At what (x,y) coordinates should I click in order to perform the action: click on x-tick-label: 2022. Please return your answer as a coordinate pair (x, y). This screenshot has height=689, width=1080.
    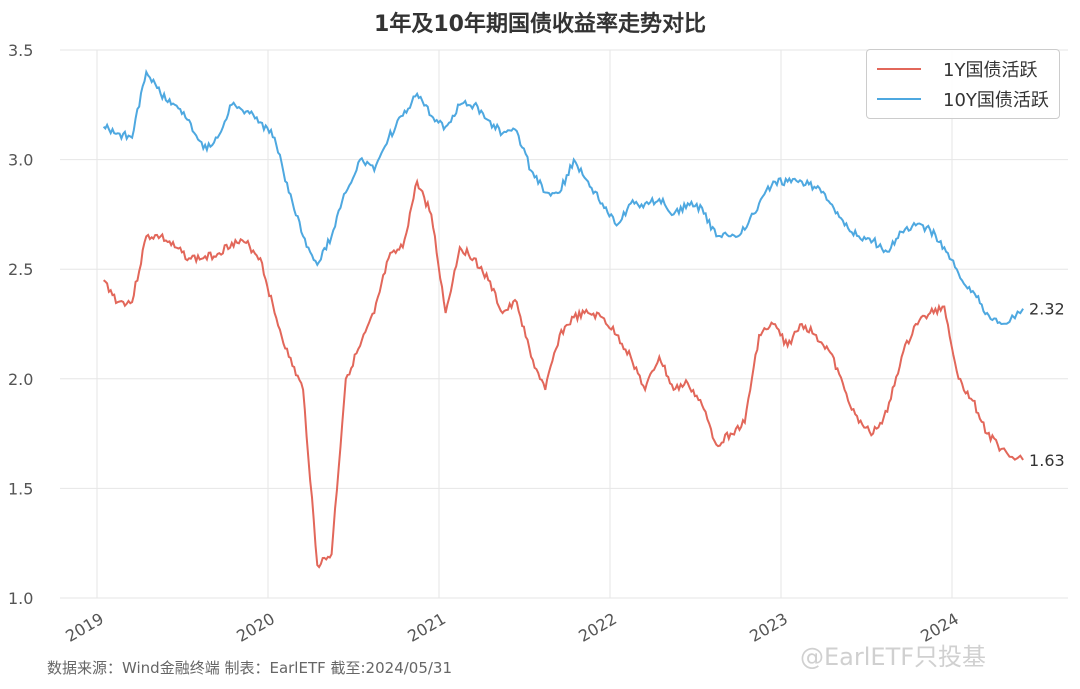
    Looking at the image, I should click on (597, 627).